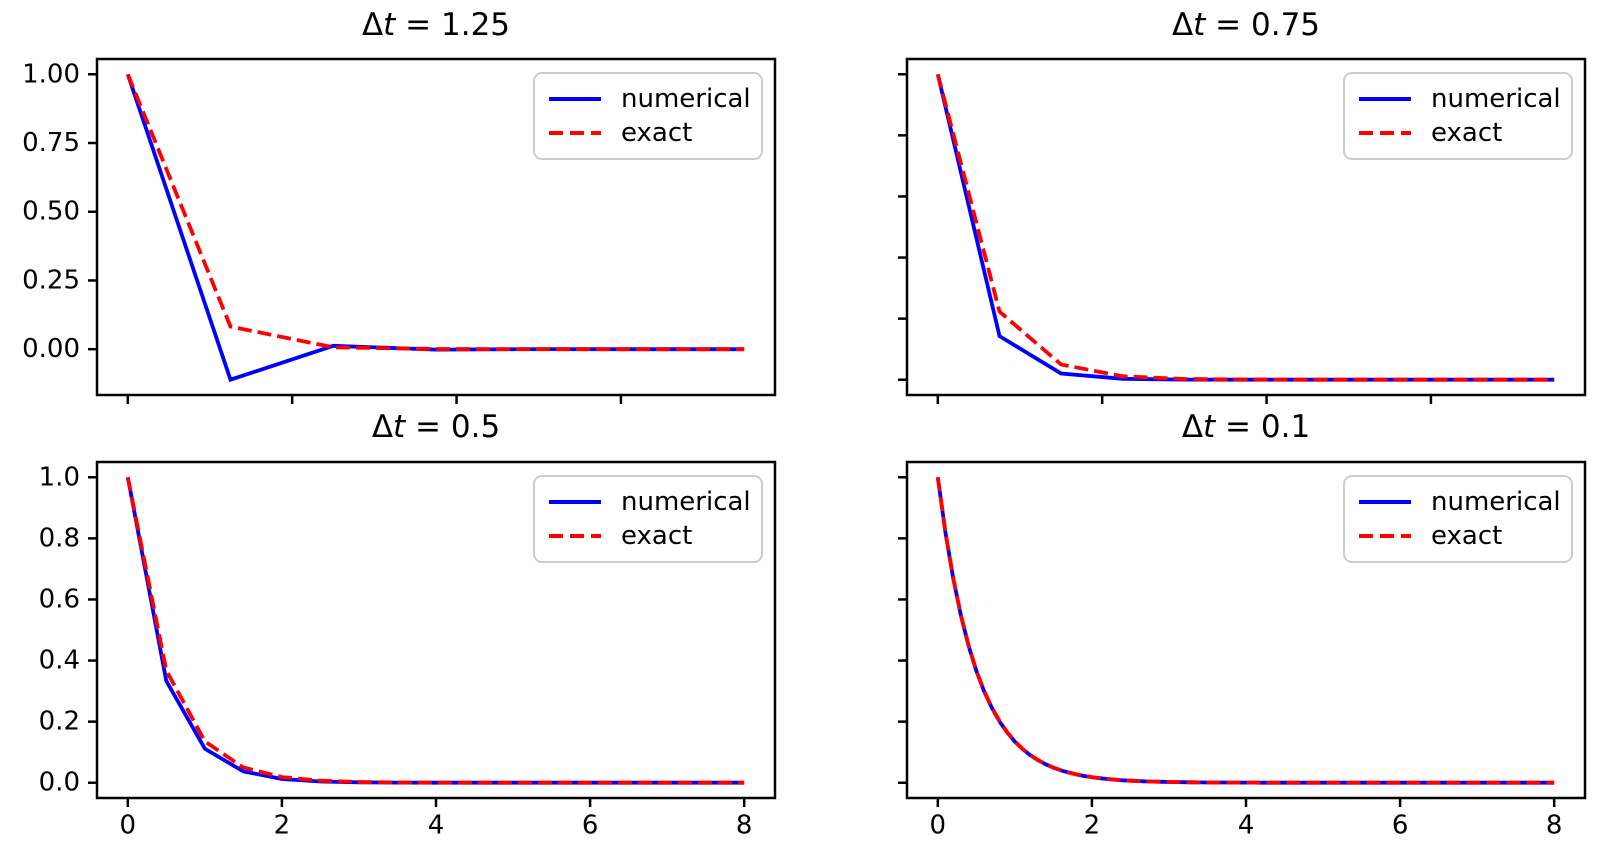 The image size is (1604, 862). I want to click on title-value: = 0.1, so click(1263, 427).